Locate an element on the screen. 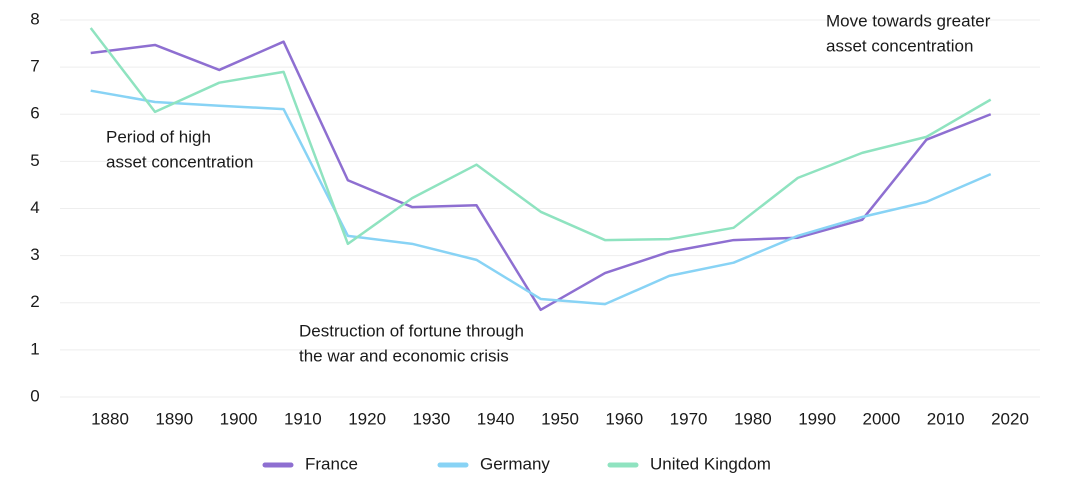 The image size is (1065, 480). x-tick-label: 1910 is located at coordinates (303, 418).